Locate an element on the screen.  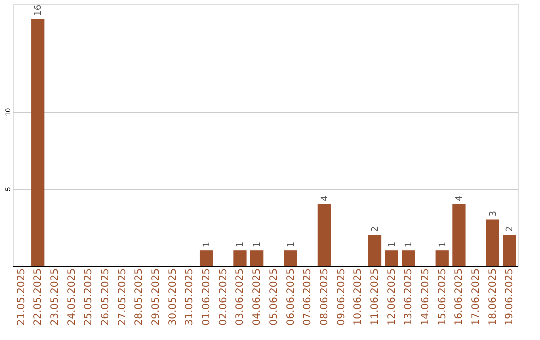
x-tick-label: 07.06.2025 is located at coordinates (308, 297).